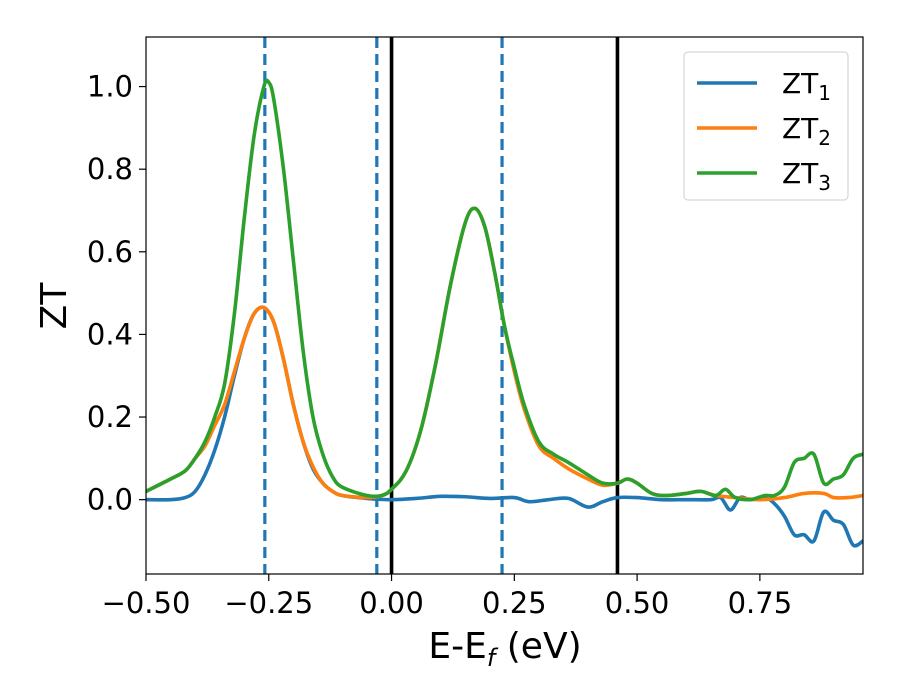 This screenshot has height=700, width=900. Describe the element at coordinates (110, 87) in the screenshot. I see `y-tick-label: 1.0` at that location.